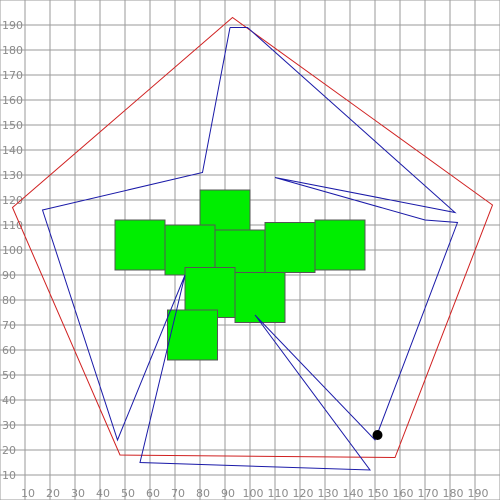 The image size is (500, 500). What do you see at coordinates (9, 450) in the screenshot?
I see `y-tick-label: 20` at bounding box center [9, 450].